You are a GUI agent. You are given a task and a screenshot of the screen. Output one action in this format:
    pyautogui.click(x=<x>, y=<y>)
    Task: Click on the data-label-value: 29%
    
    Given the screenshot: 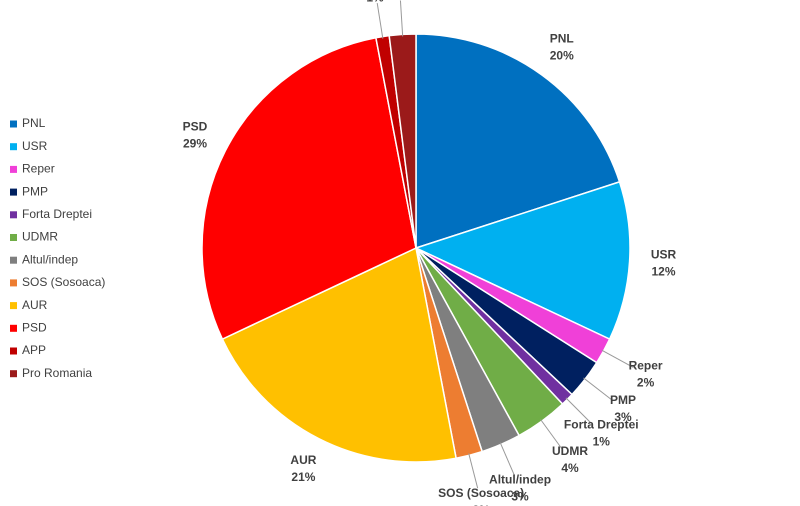 What is the action you would take?
    pyautogui.click(x=195, y=144)
    